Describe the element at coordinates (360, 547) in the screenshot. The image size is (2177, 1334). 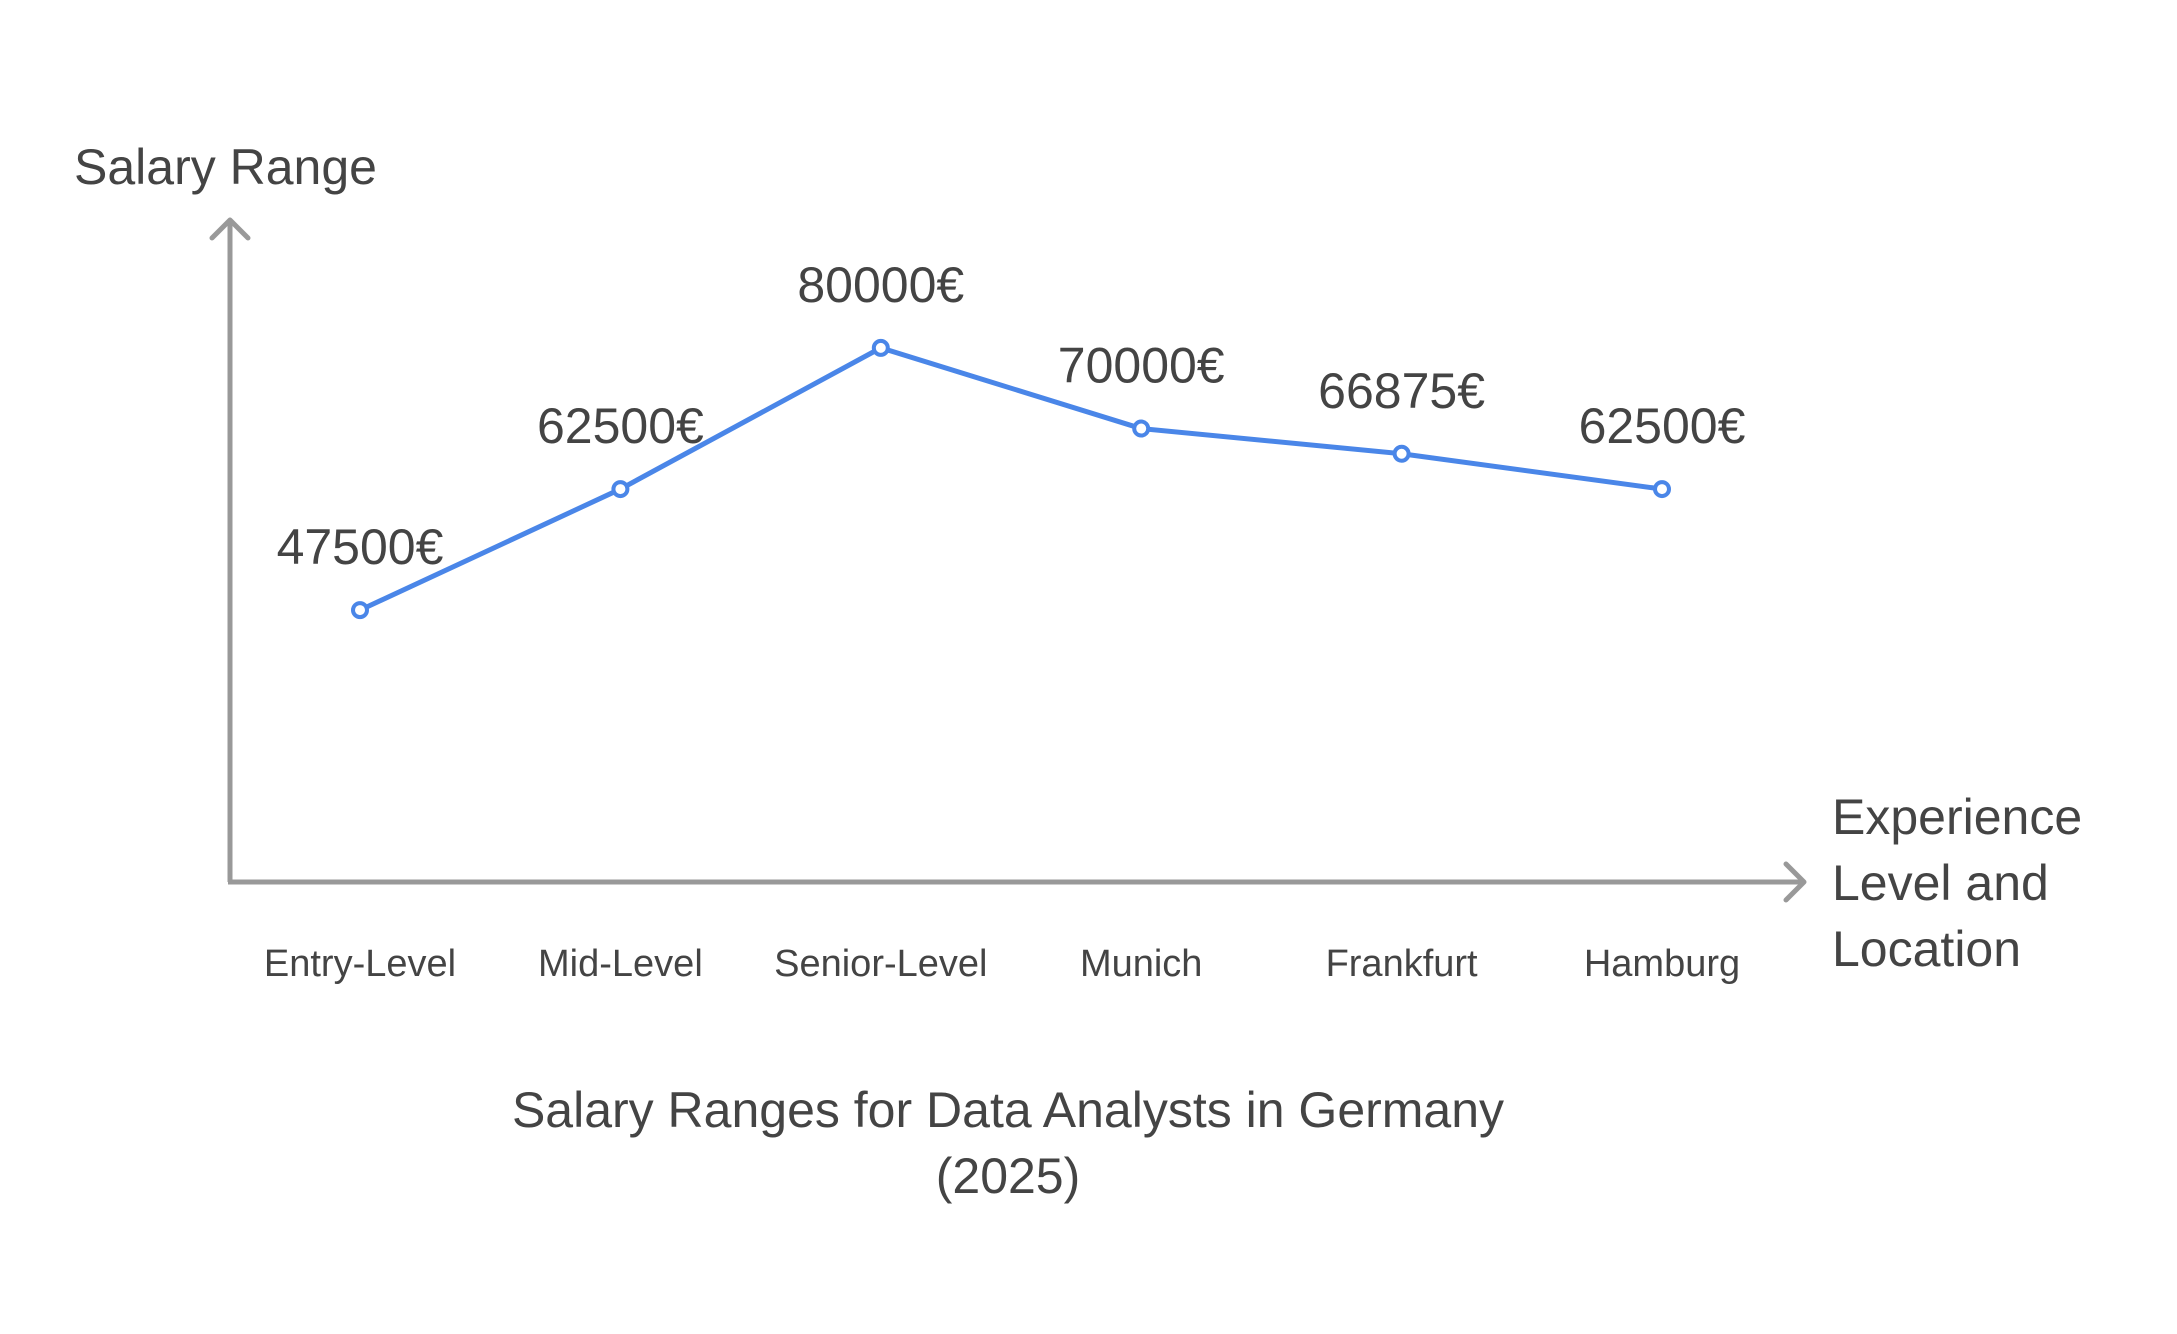
I see `data-label: 47500€` at that location.